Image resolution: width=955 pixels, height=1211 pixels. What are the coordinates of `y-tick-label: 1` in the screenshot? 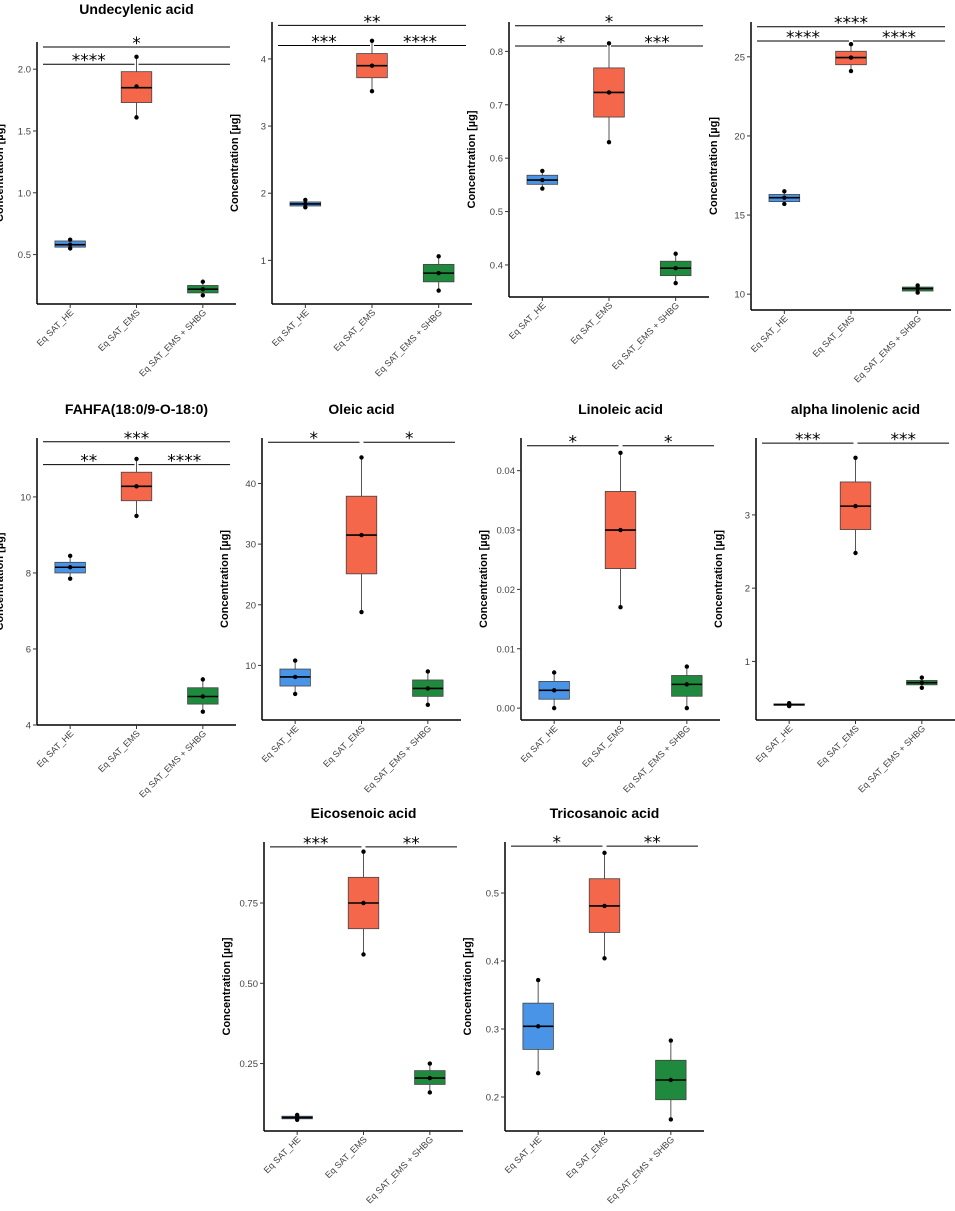 It's located at (263, 261).